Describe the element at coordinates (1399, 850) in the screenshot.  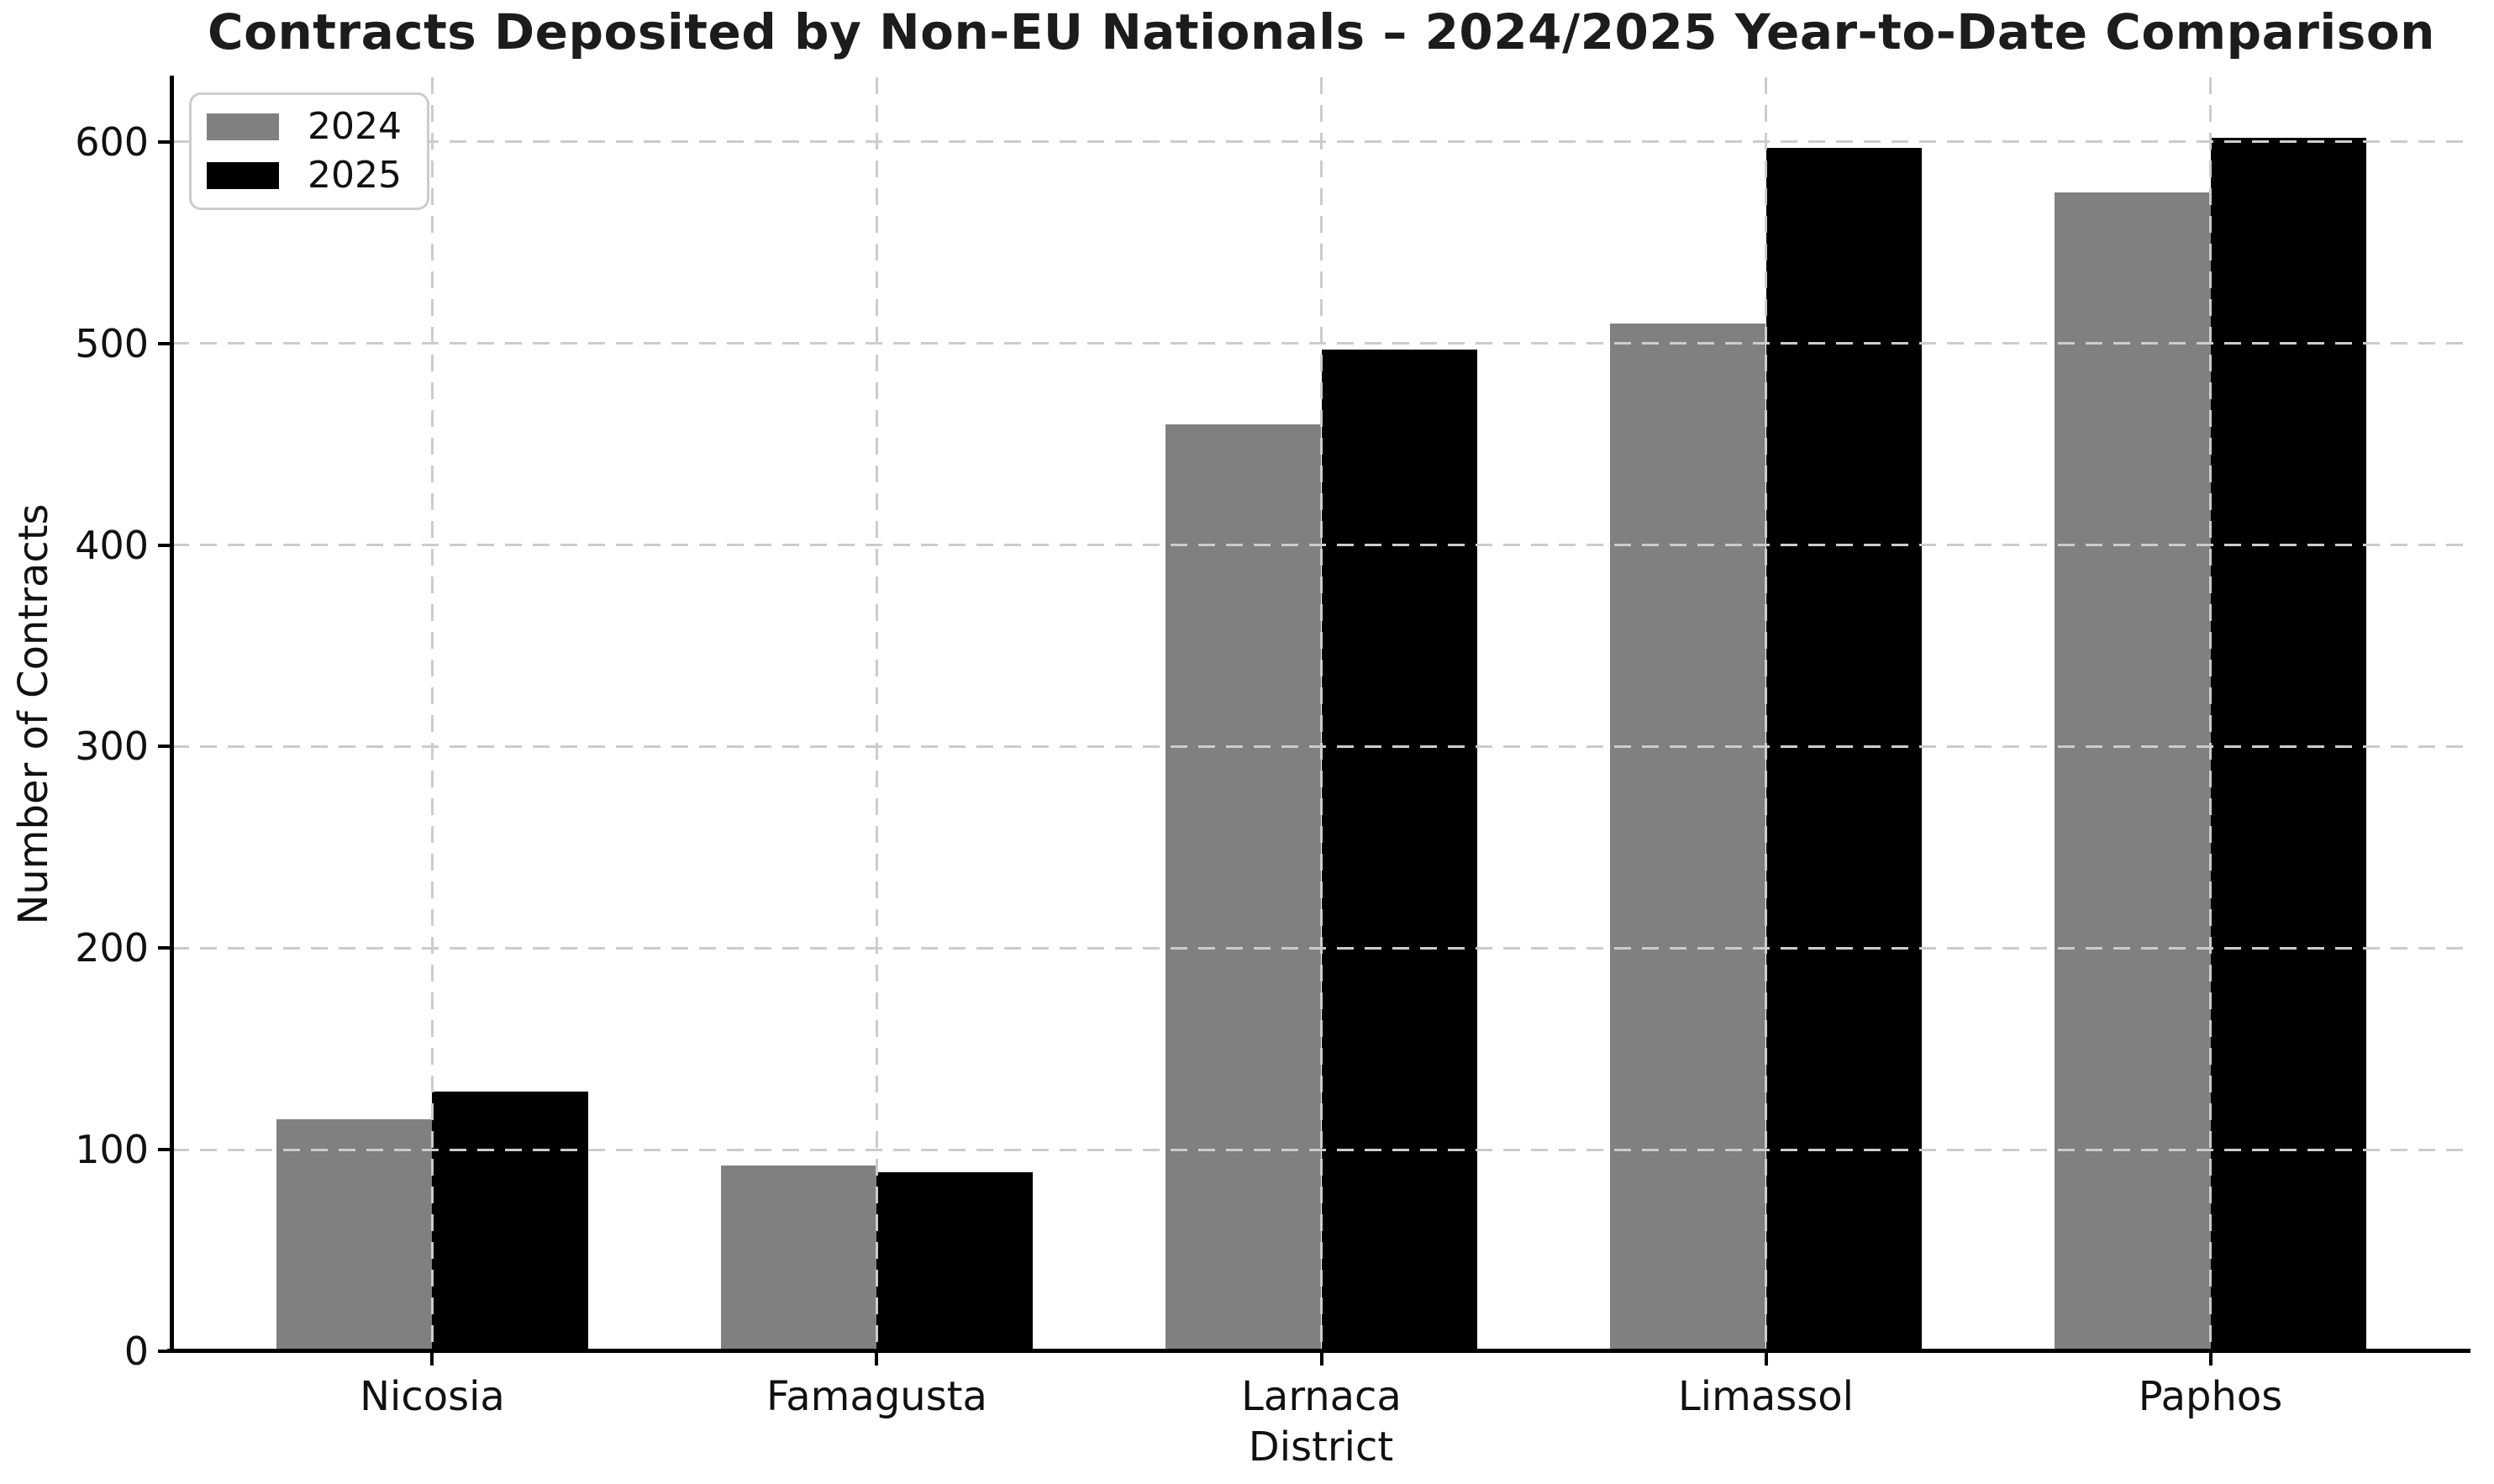
I see `bar-larnaca-2025` at that location.